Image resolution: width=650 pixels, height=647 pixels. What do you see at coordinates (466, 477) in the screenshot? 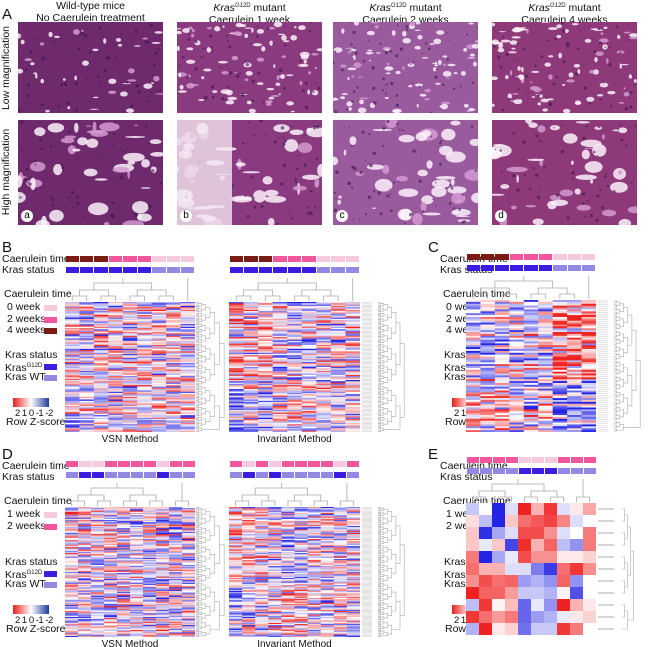
I see `kras-status-row-label: Kras status` at bounding box center [466, 477].